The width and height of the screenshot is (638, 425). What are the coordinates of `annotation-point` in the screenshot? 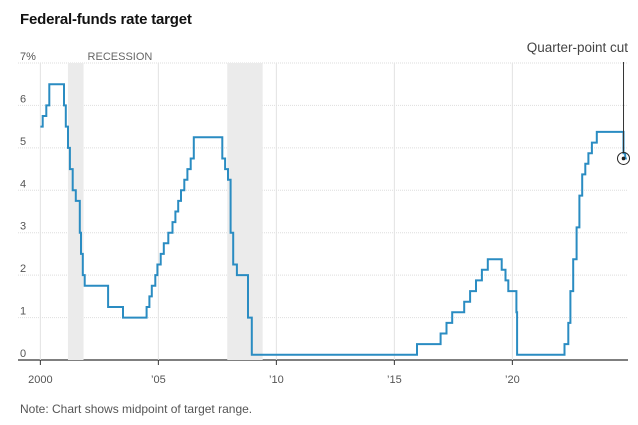 It's located at (623, 158).